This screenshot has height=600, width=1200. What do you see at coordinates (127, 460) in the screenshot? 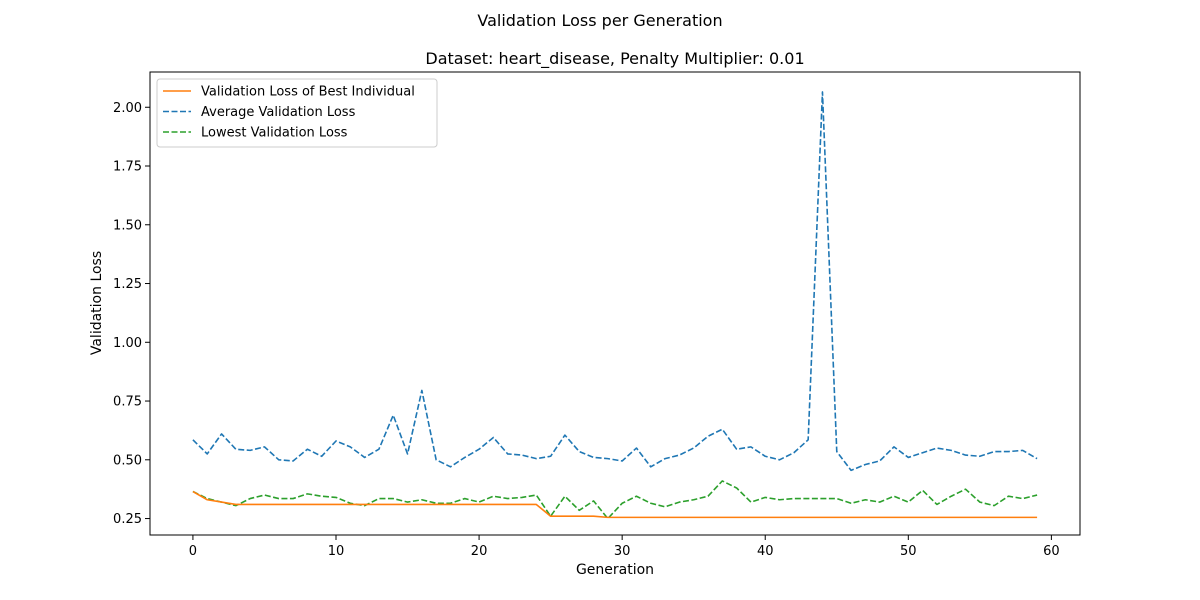
I see `y-tick-label: 0.50` at bounding box center [127, 460].